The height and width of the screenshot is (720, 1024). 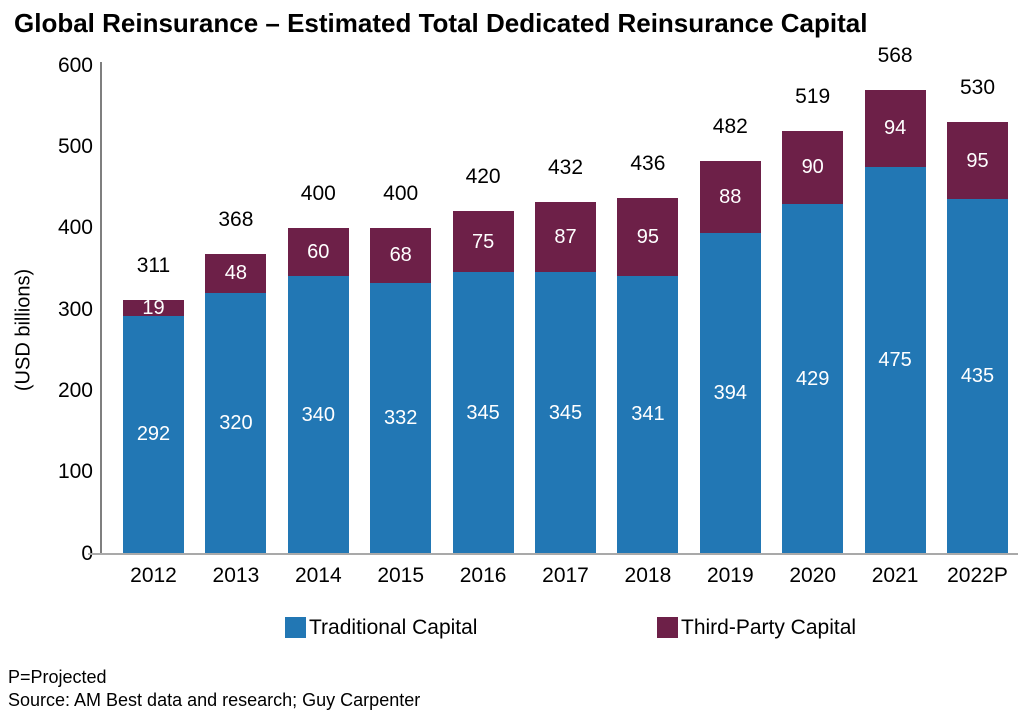 What do you see at coordinates (393, 627) in the screenshot?
I see `legend-label-traditional: Traditional Capital` at bounding box center [393, 627].